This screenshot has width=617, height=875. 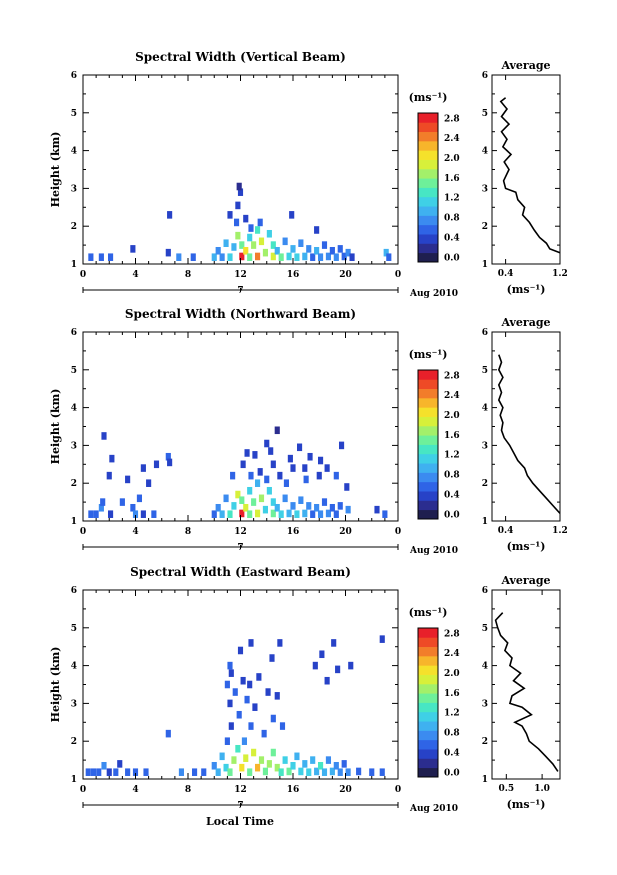 What do you see at coordinates (485, 333) in the screenshot?
I see `profile-y-tick-label: 6` at bounding box center [485, 333].